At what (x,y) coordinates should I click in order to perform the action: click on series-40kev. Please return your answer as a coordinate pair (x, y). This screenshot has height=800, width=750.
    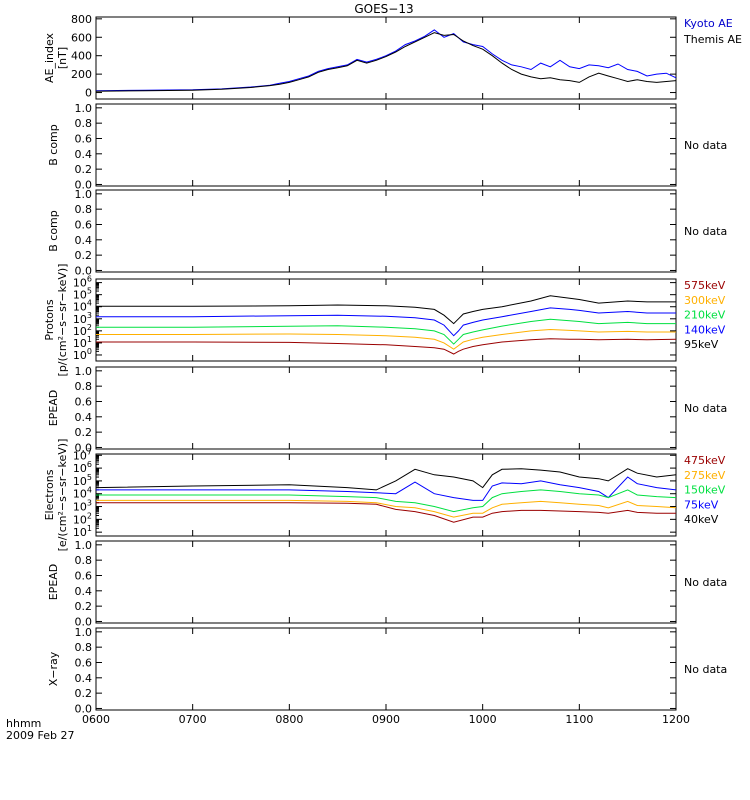
    Looking at the image, I should click on (386, 479).